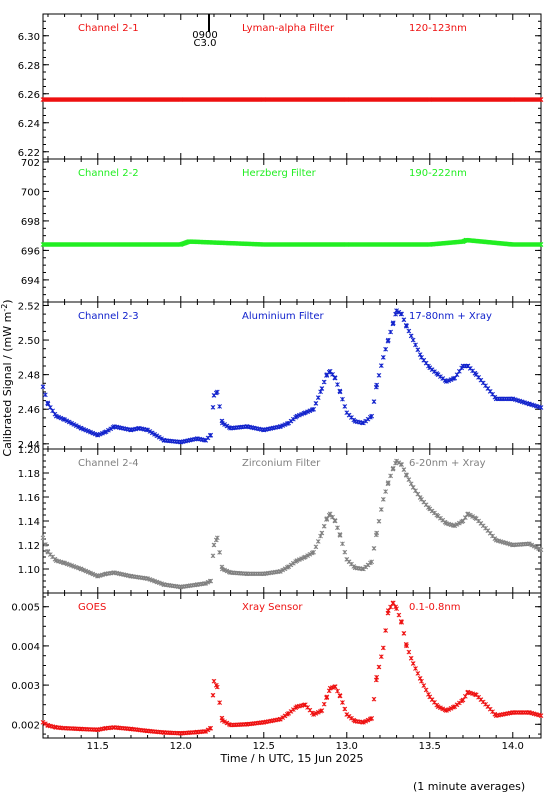 The width and height of the screenshot is (550, 800). Describe the element at coordinates (29, 124) in the screenshot. I see `y-tick-label: 6.24` at that location.